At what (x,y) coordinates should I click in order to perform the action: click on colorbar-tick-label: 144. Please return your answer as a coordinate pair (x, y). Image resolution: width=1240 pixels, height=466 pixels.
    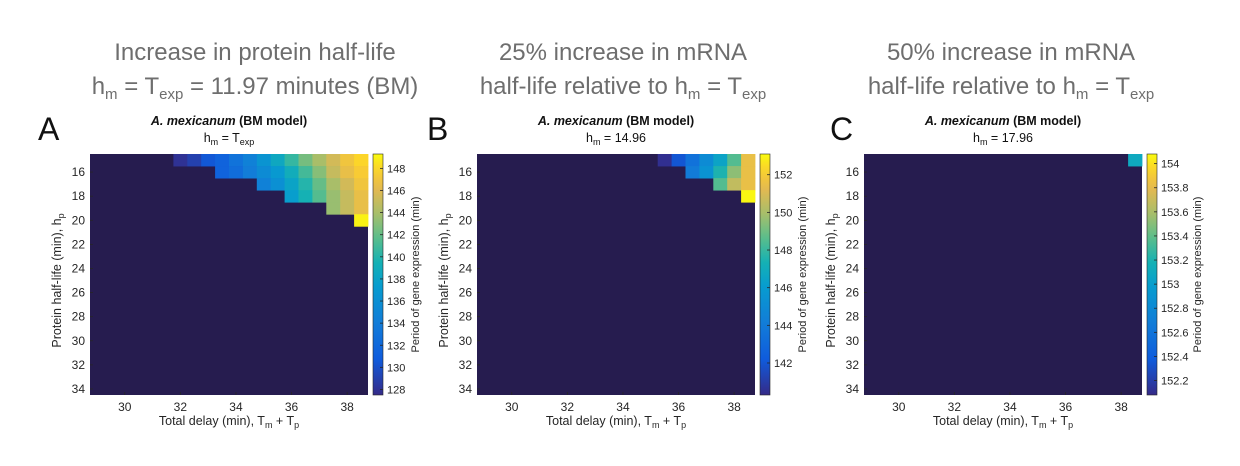
    Looking at the image, I should click on (396, 214).